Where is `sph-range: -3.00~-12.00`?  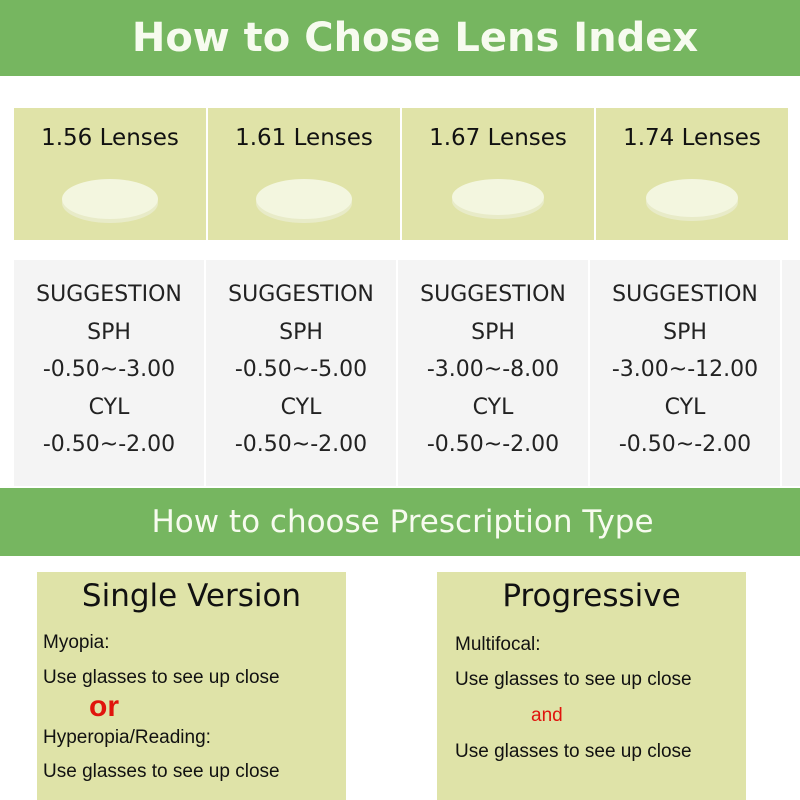
sph-range: -3.00~-12.00 is located at coordinates (685, 369).